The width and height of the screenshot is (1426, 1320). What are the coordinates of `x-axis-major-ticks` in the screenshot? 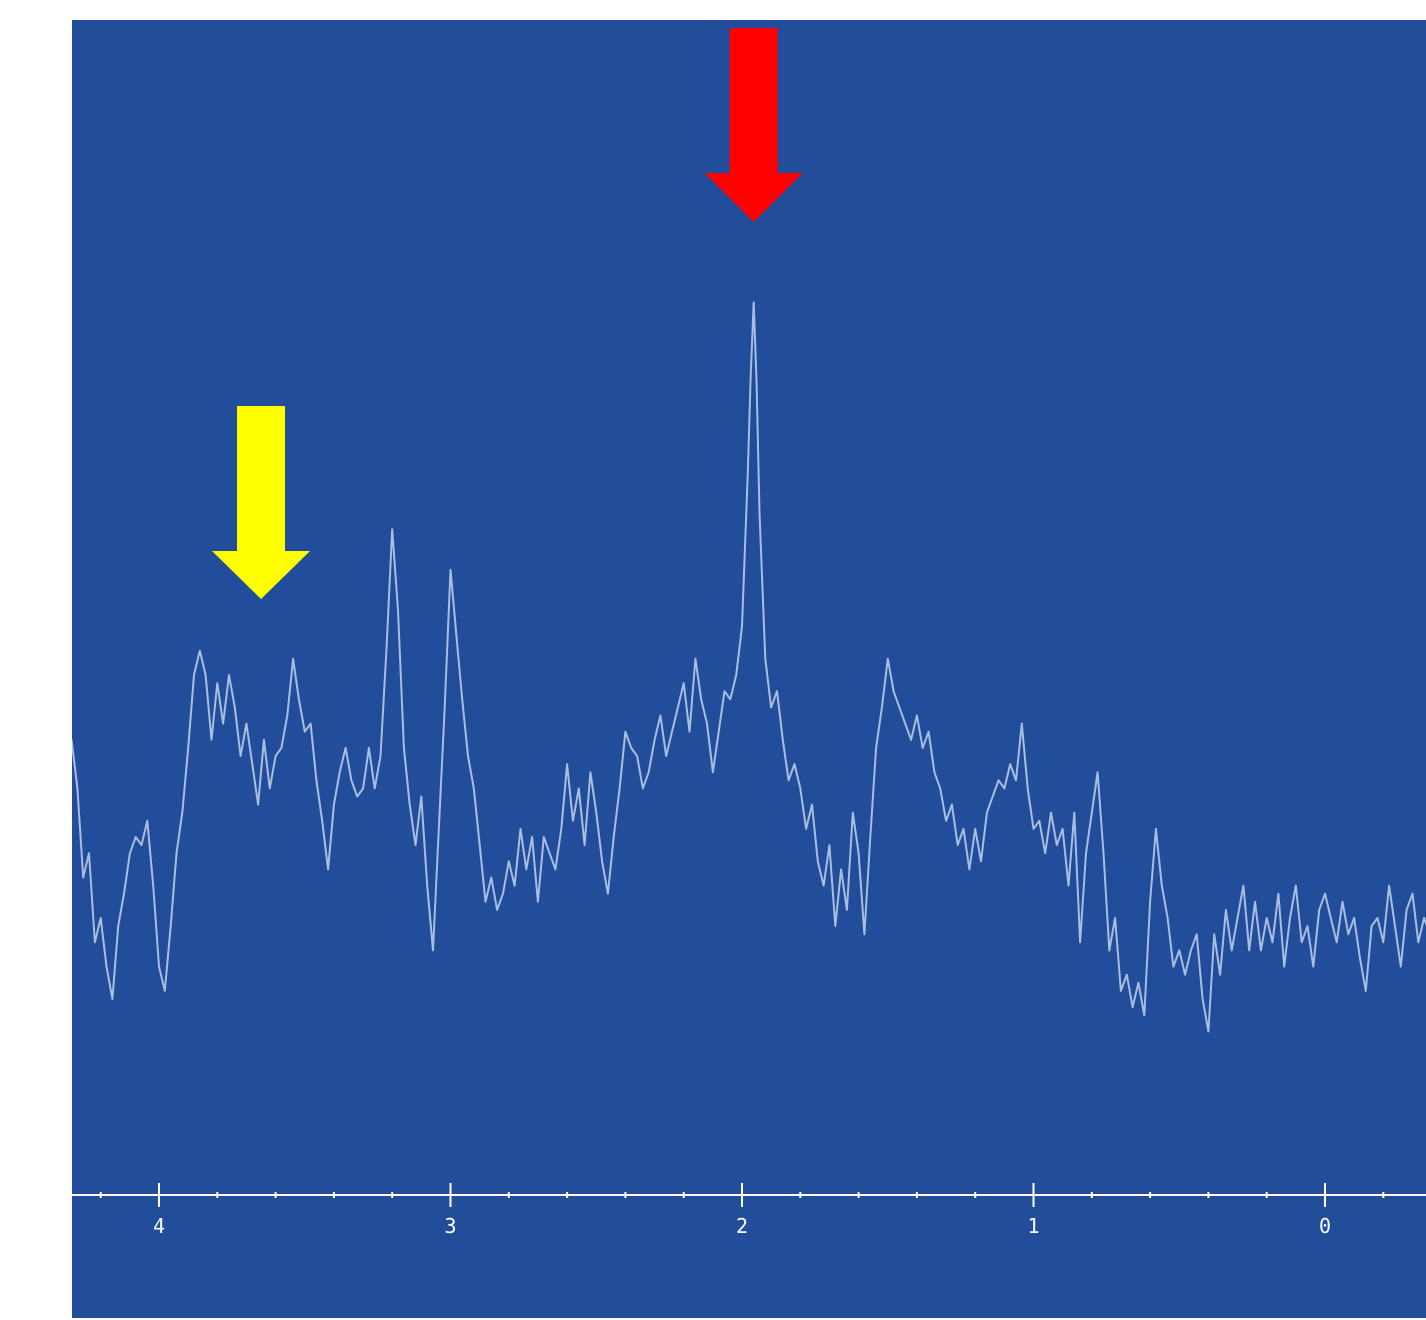 It's located at (742, 1195).